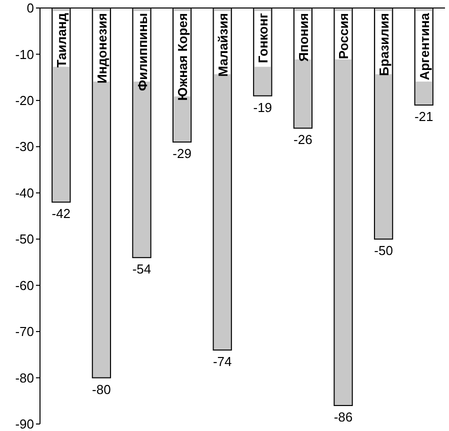 The height and width of the screenshot is (431, 449). What do you see at coordinates (182, 57) in the screenshot?
I see `x-tick-label: Южная Корея` at bounding box center [182, 57].